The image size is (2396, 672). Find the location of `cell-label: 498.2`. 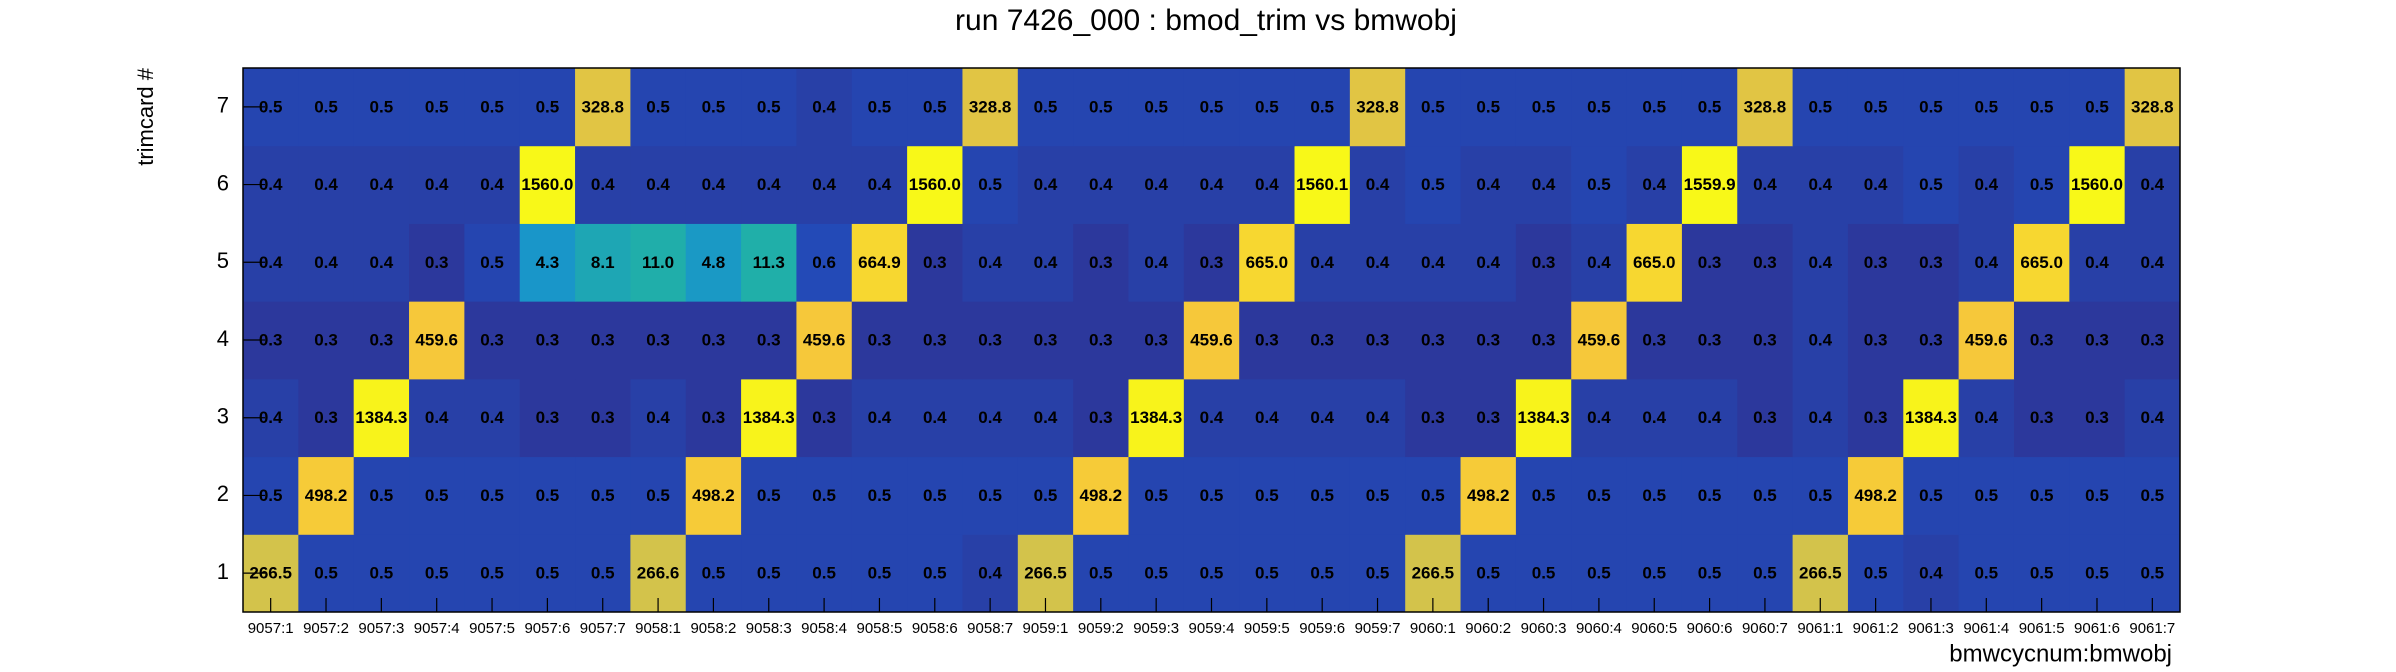

cell-label: 498.2 is located at coordinates (326, 495).